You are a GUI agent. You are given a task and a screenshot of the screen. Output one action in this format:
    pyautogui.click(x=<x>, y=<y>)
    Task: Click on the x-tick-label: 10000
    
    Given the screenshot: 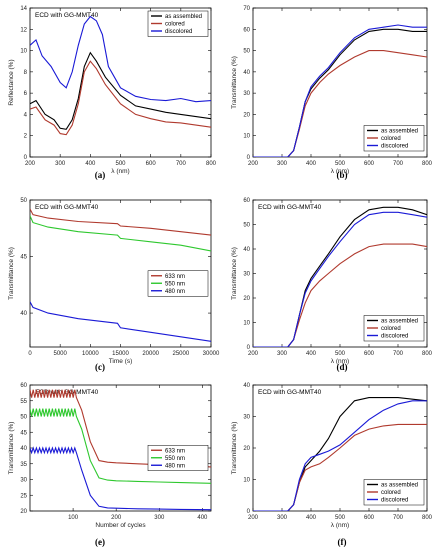 What is the action you would take?
    pyautogui.click(x=90, y=354)
    